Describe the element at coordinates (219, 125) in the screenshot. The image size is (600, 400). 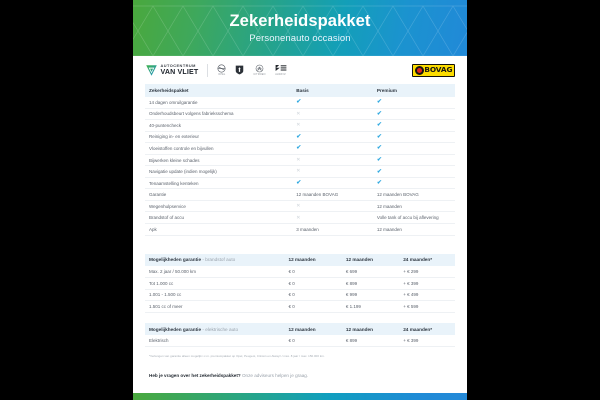
I see `feature-label: 40-puntencheck` at that location.